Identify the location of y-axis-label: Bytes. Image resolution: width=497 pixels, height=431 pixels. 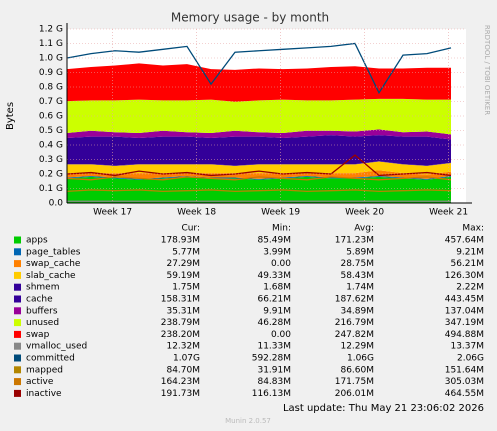
(10, 116).